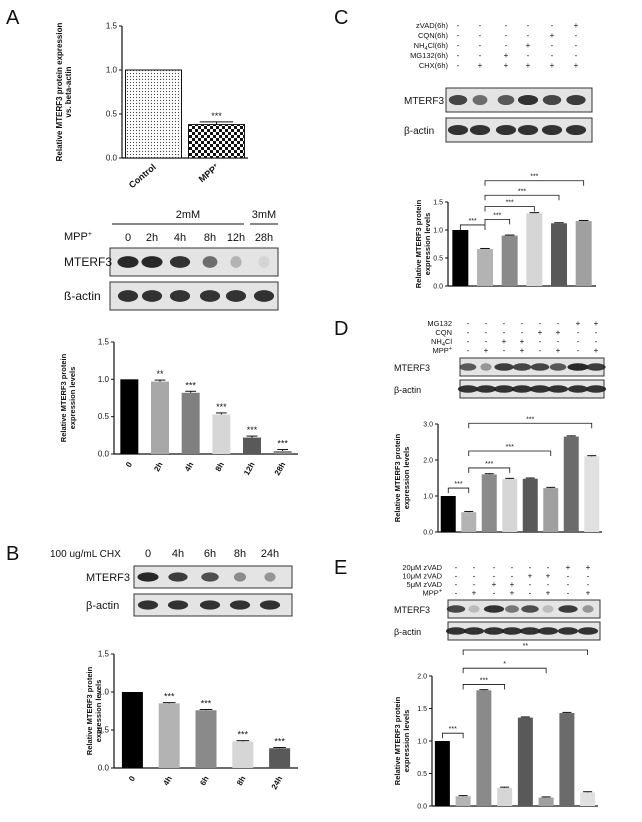 The width and height of the screenshot is (642, 822). Describe the element at coordinates (422, 774) in the screenshot. I see `y-tick-label: 0.5` at that location.